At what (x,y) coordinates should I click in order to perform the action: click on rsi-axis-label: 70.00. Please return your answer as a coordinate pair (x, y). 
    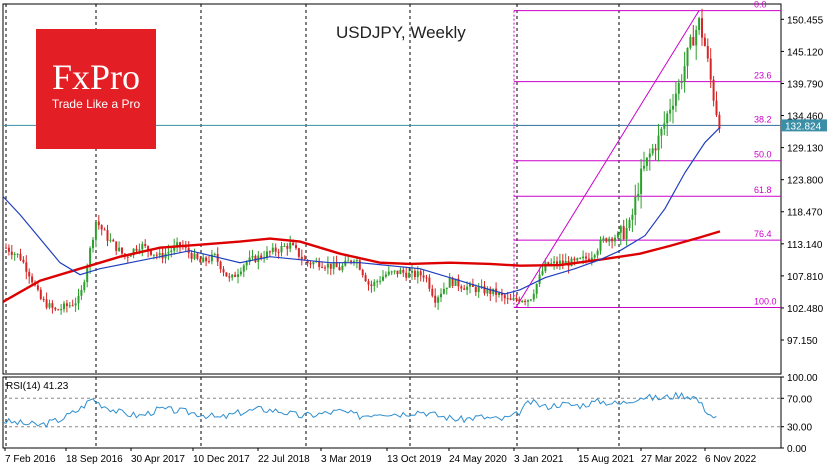
    Looking at the image, I should click on (799, 399).